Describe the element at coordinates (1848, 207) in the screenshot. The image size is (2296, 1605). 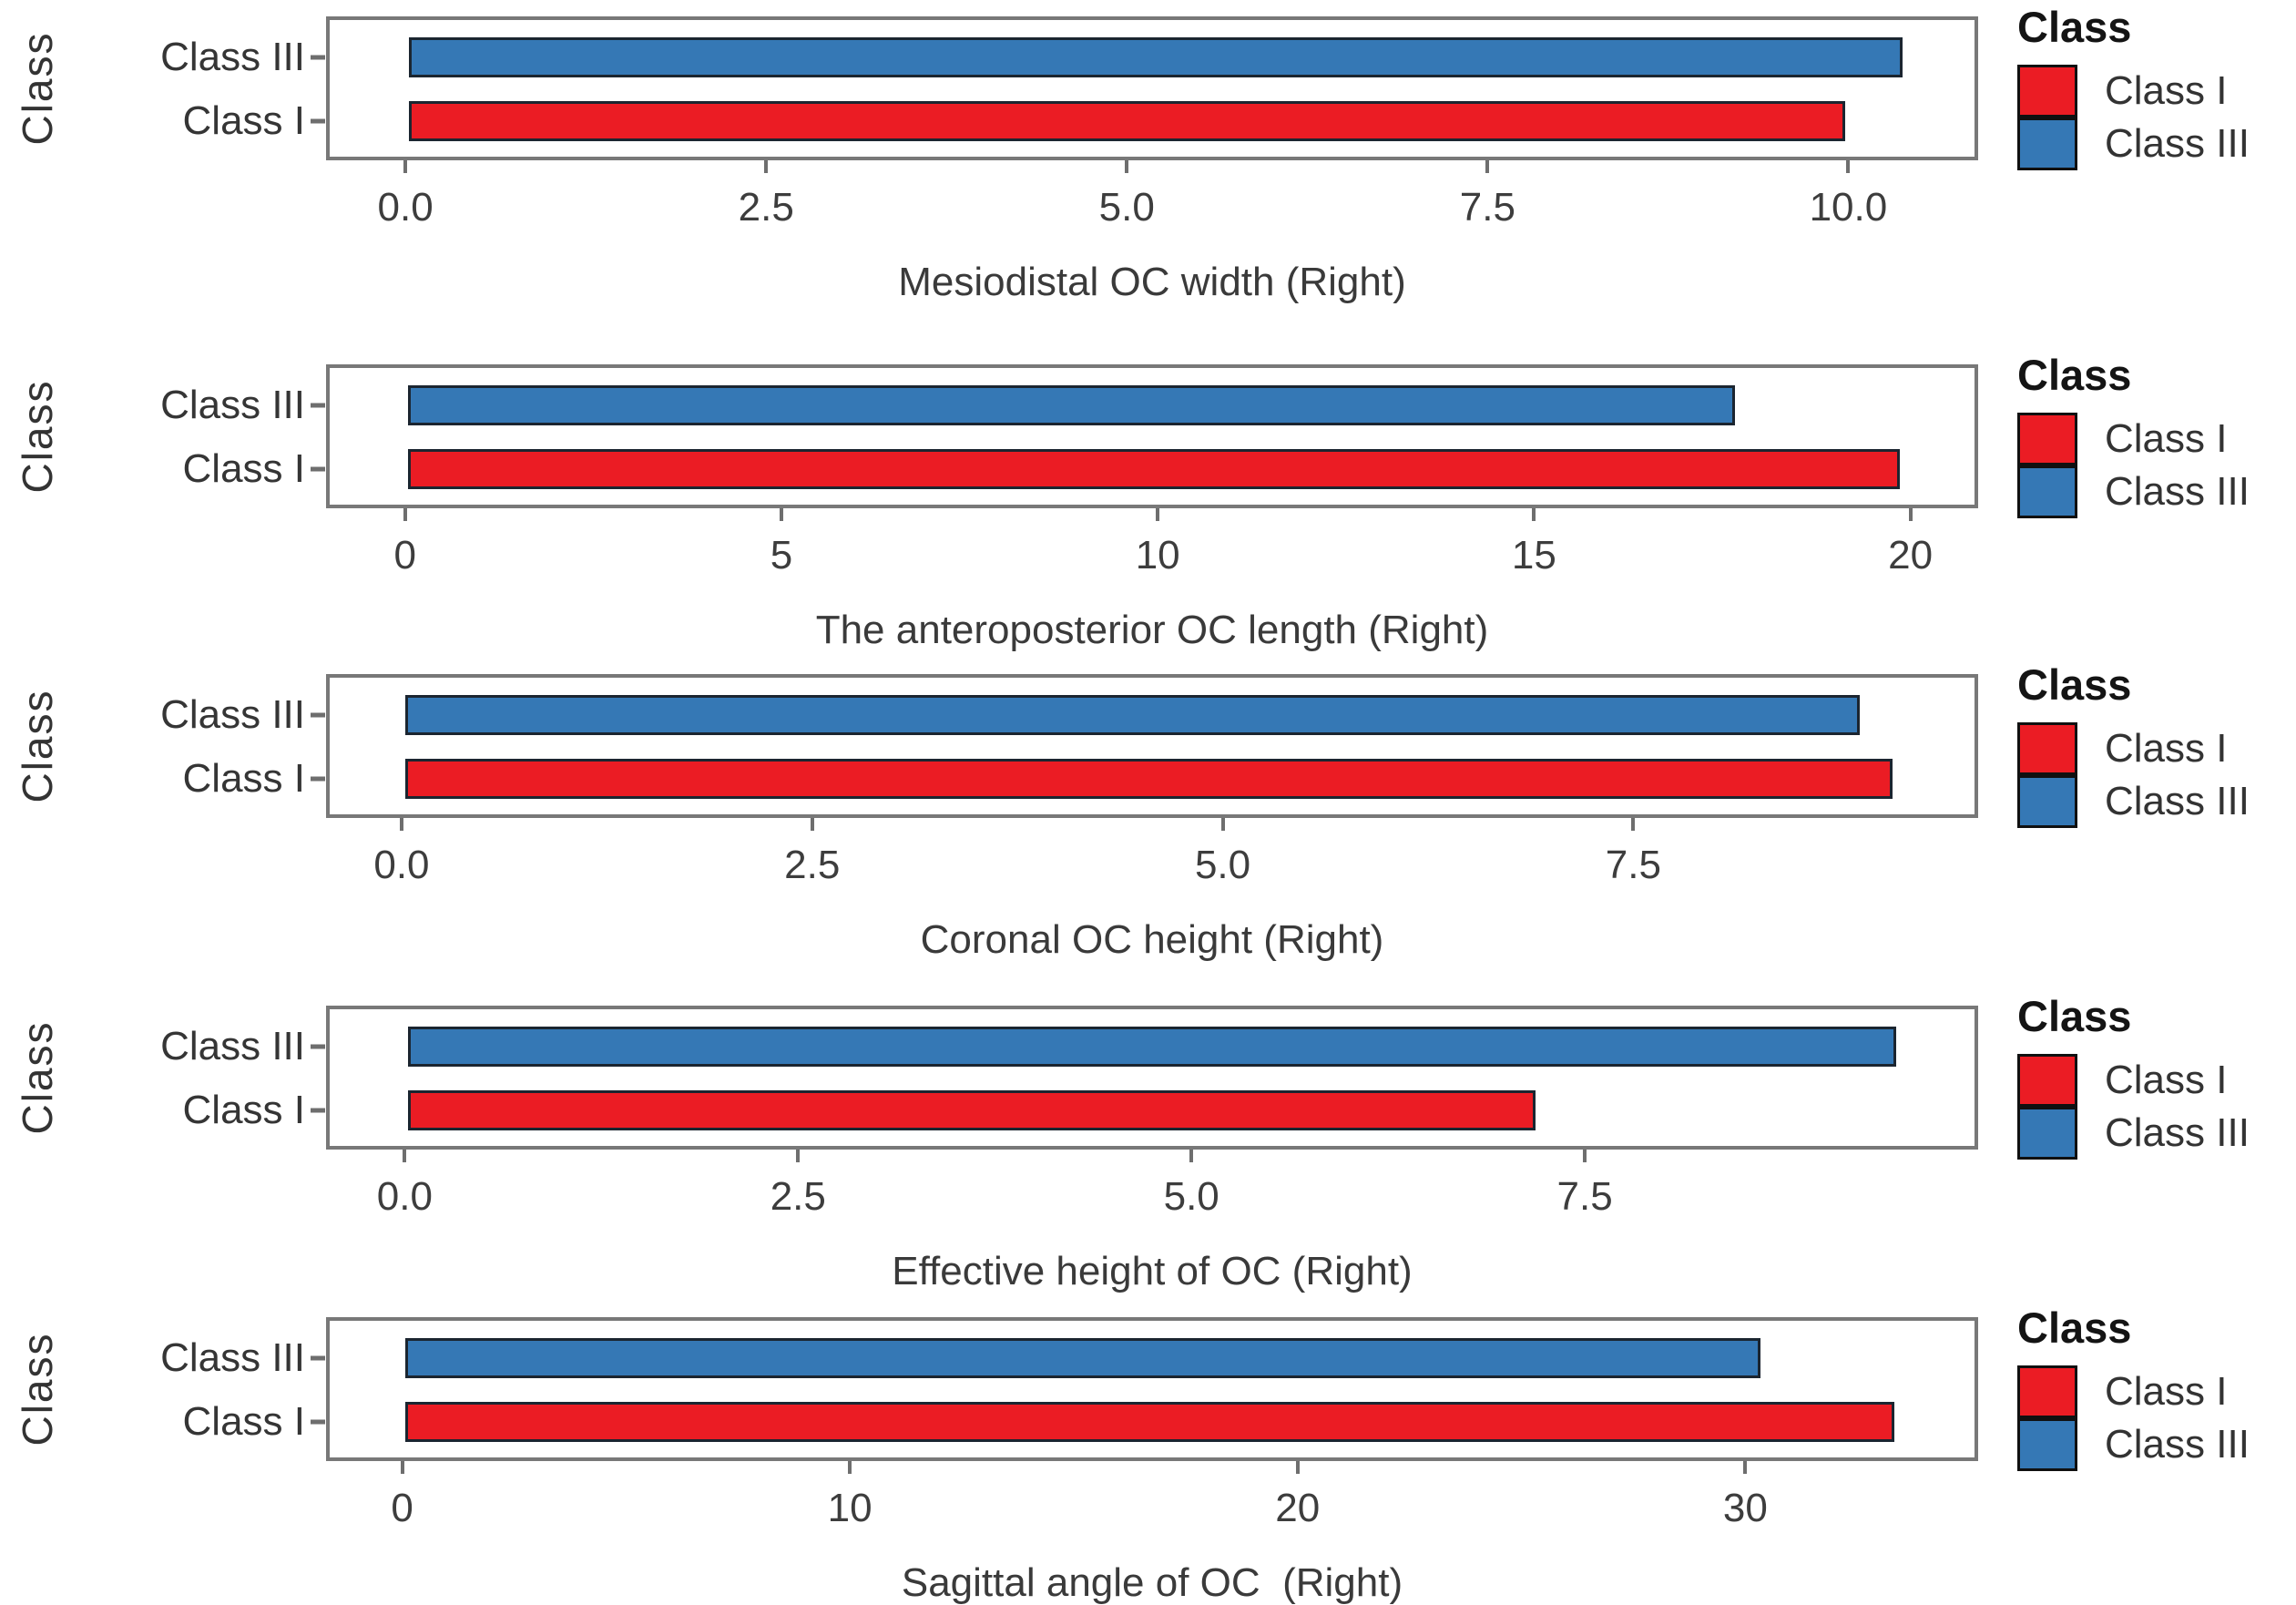
I see `x-tick-label: 10.0` at that location.